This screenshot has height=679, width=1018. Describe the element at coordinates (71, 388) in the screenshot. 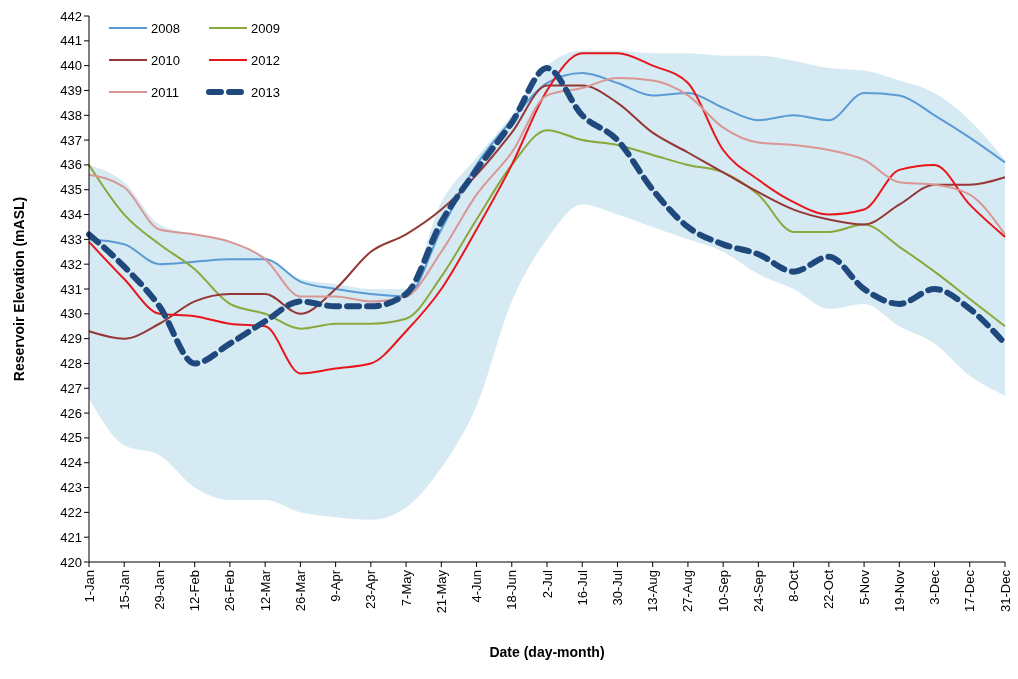

I see `y-tick-label: 427` at that location.